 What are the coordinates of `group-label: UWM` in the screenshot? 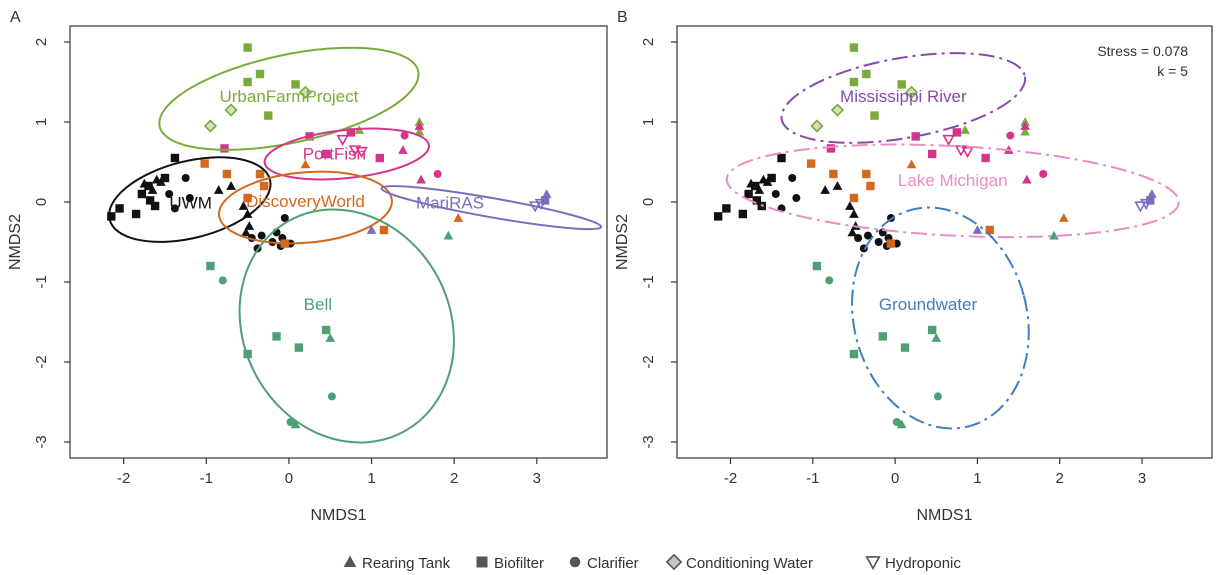 It's located at (190, 202).